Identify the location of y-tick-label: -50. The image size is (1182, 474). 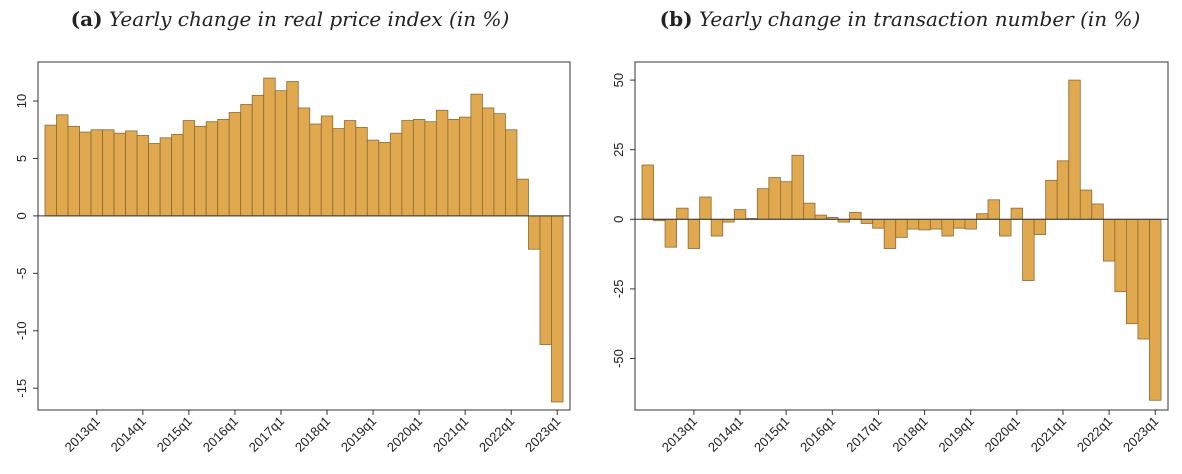
(618, 358).